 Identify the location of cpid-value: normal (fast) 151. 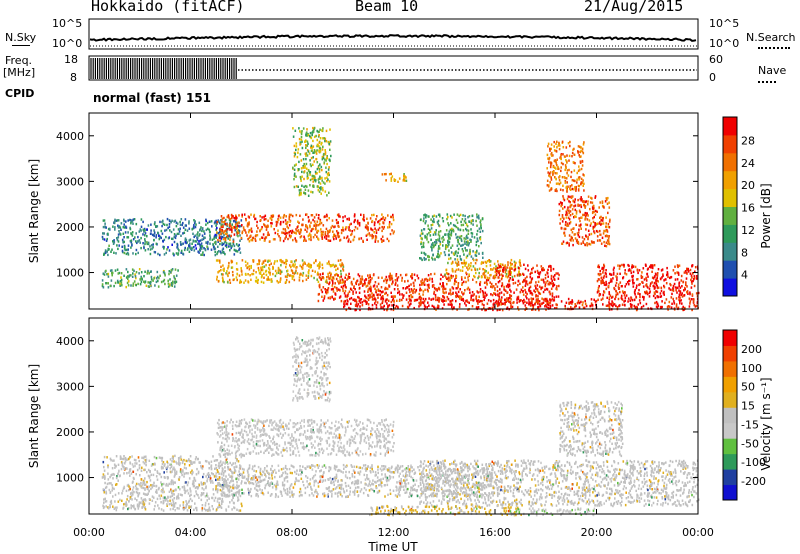
(152, 98).